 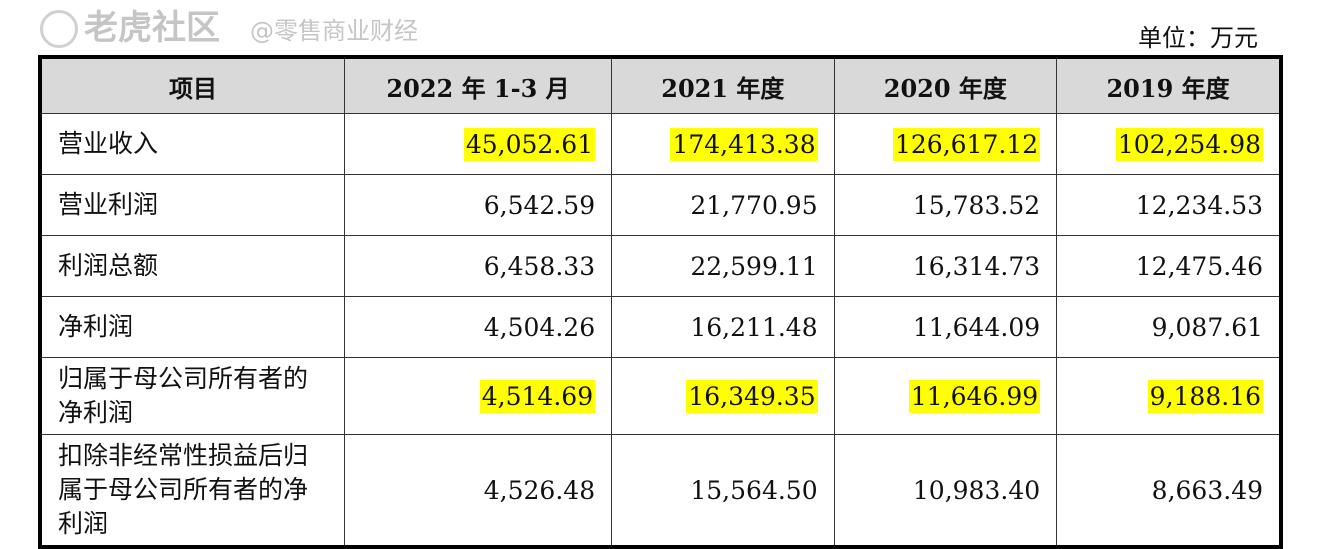 I want to click on cell-value: 9,087.61, so click(x=1207, y=327).